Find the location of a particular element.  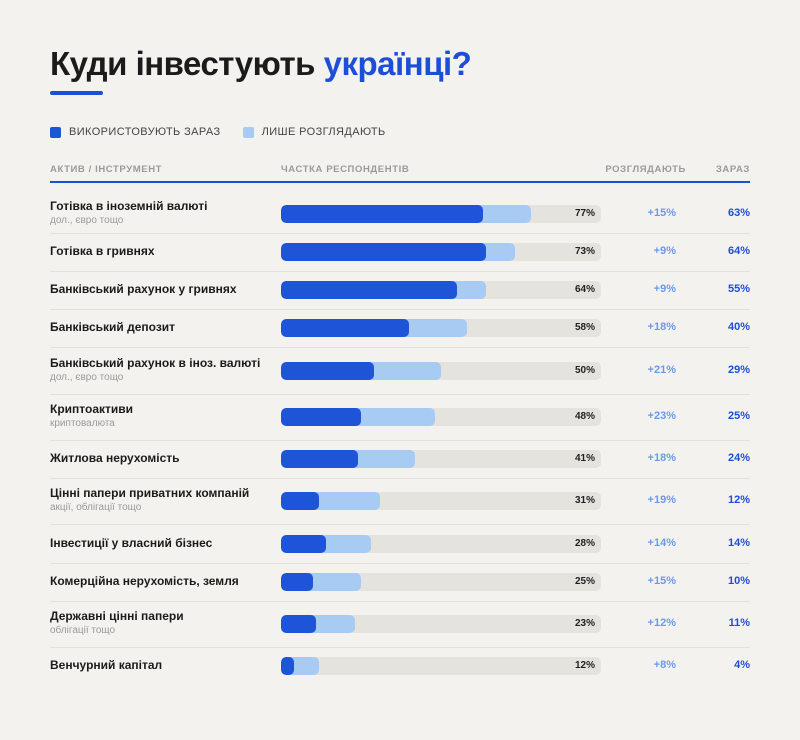

row-name: Венчурний капітал is located at coordinates (106, 665).